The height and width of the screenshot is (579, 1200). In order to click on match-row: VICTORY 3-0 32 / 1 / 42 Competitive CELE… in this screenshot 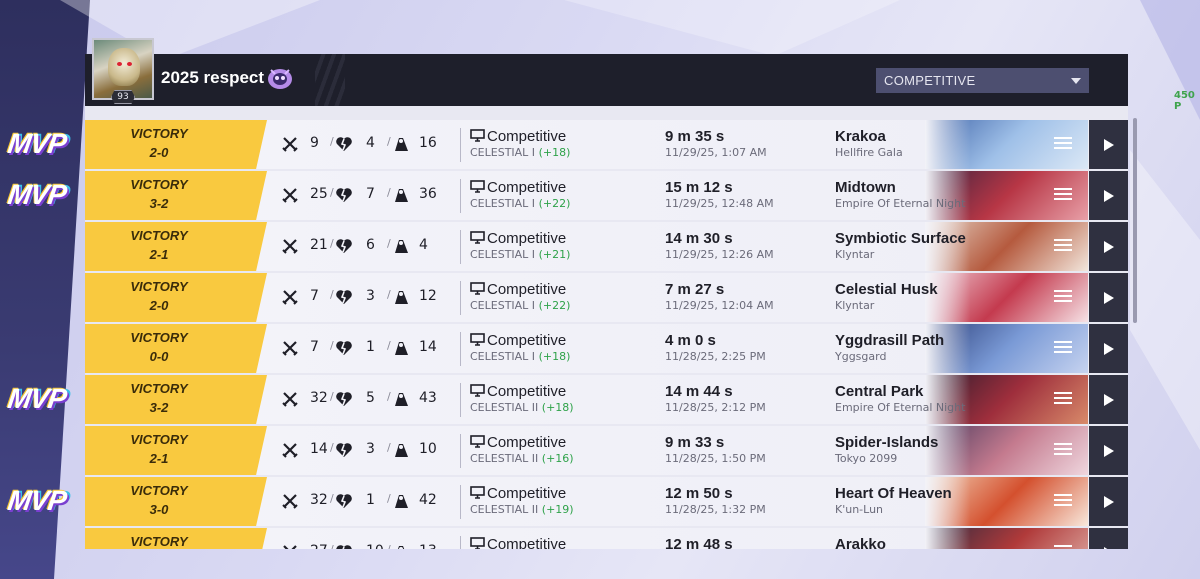, I will do `click(606, 501)`.